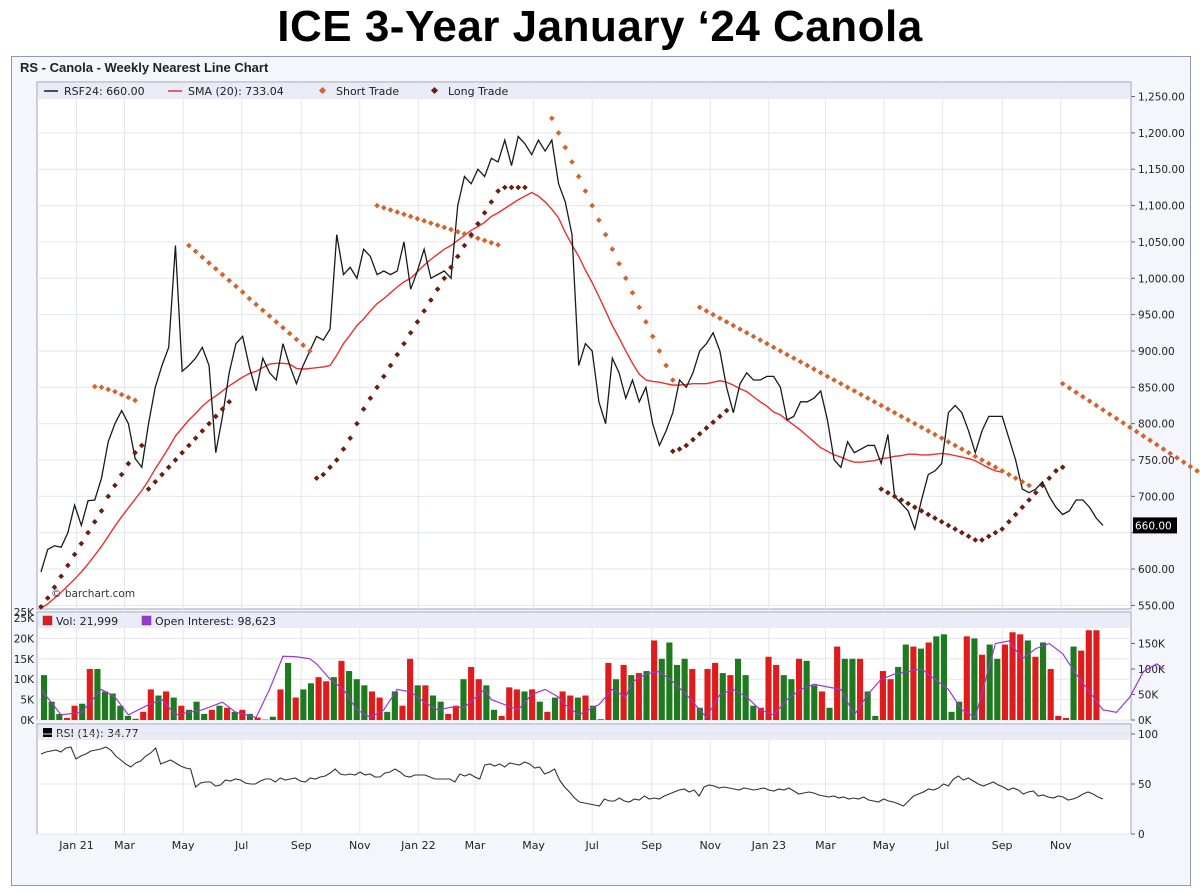 The width and height of the screenshot is (1200, 894). Describe the element at coordinates (1061, 845) in the screenshot. I see `x-tick-label: Nov` at that location.